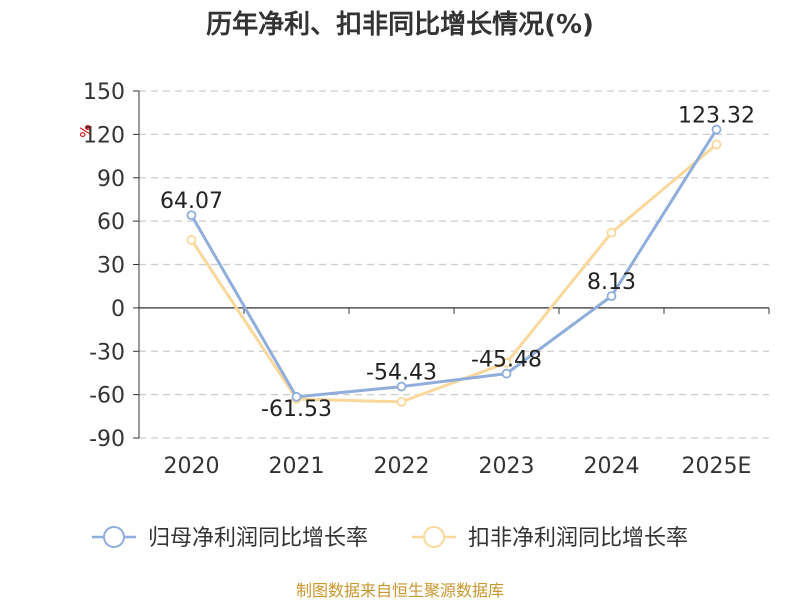 Image resolution: width=800 pixels, height=600 pixels. I want to click on x-tick-label: 2023, so click(507, 466).